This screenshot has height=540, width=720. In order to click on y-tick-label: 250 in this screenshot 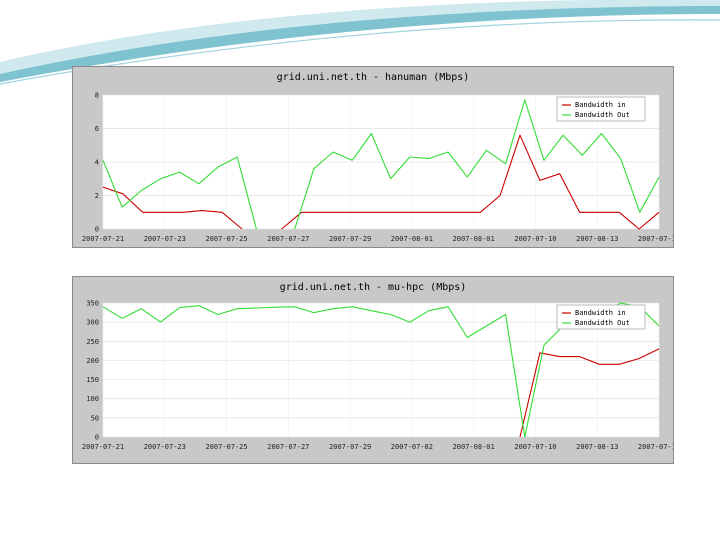, I will do `click(92, 342)`.